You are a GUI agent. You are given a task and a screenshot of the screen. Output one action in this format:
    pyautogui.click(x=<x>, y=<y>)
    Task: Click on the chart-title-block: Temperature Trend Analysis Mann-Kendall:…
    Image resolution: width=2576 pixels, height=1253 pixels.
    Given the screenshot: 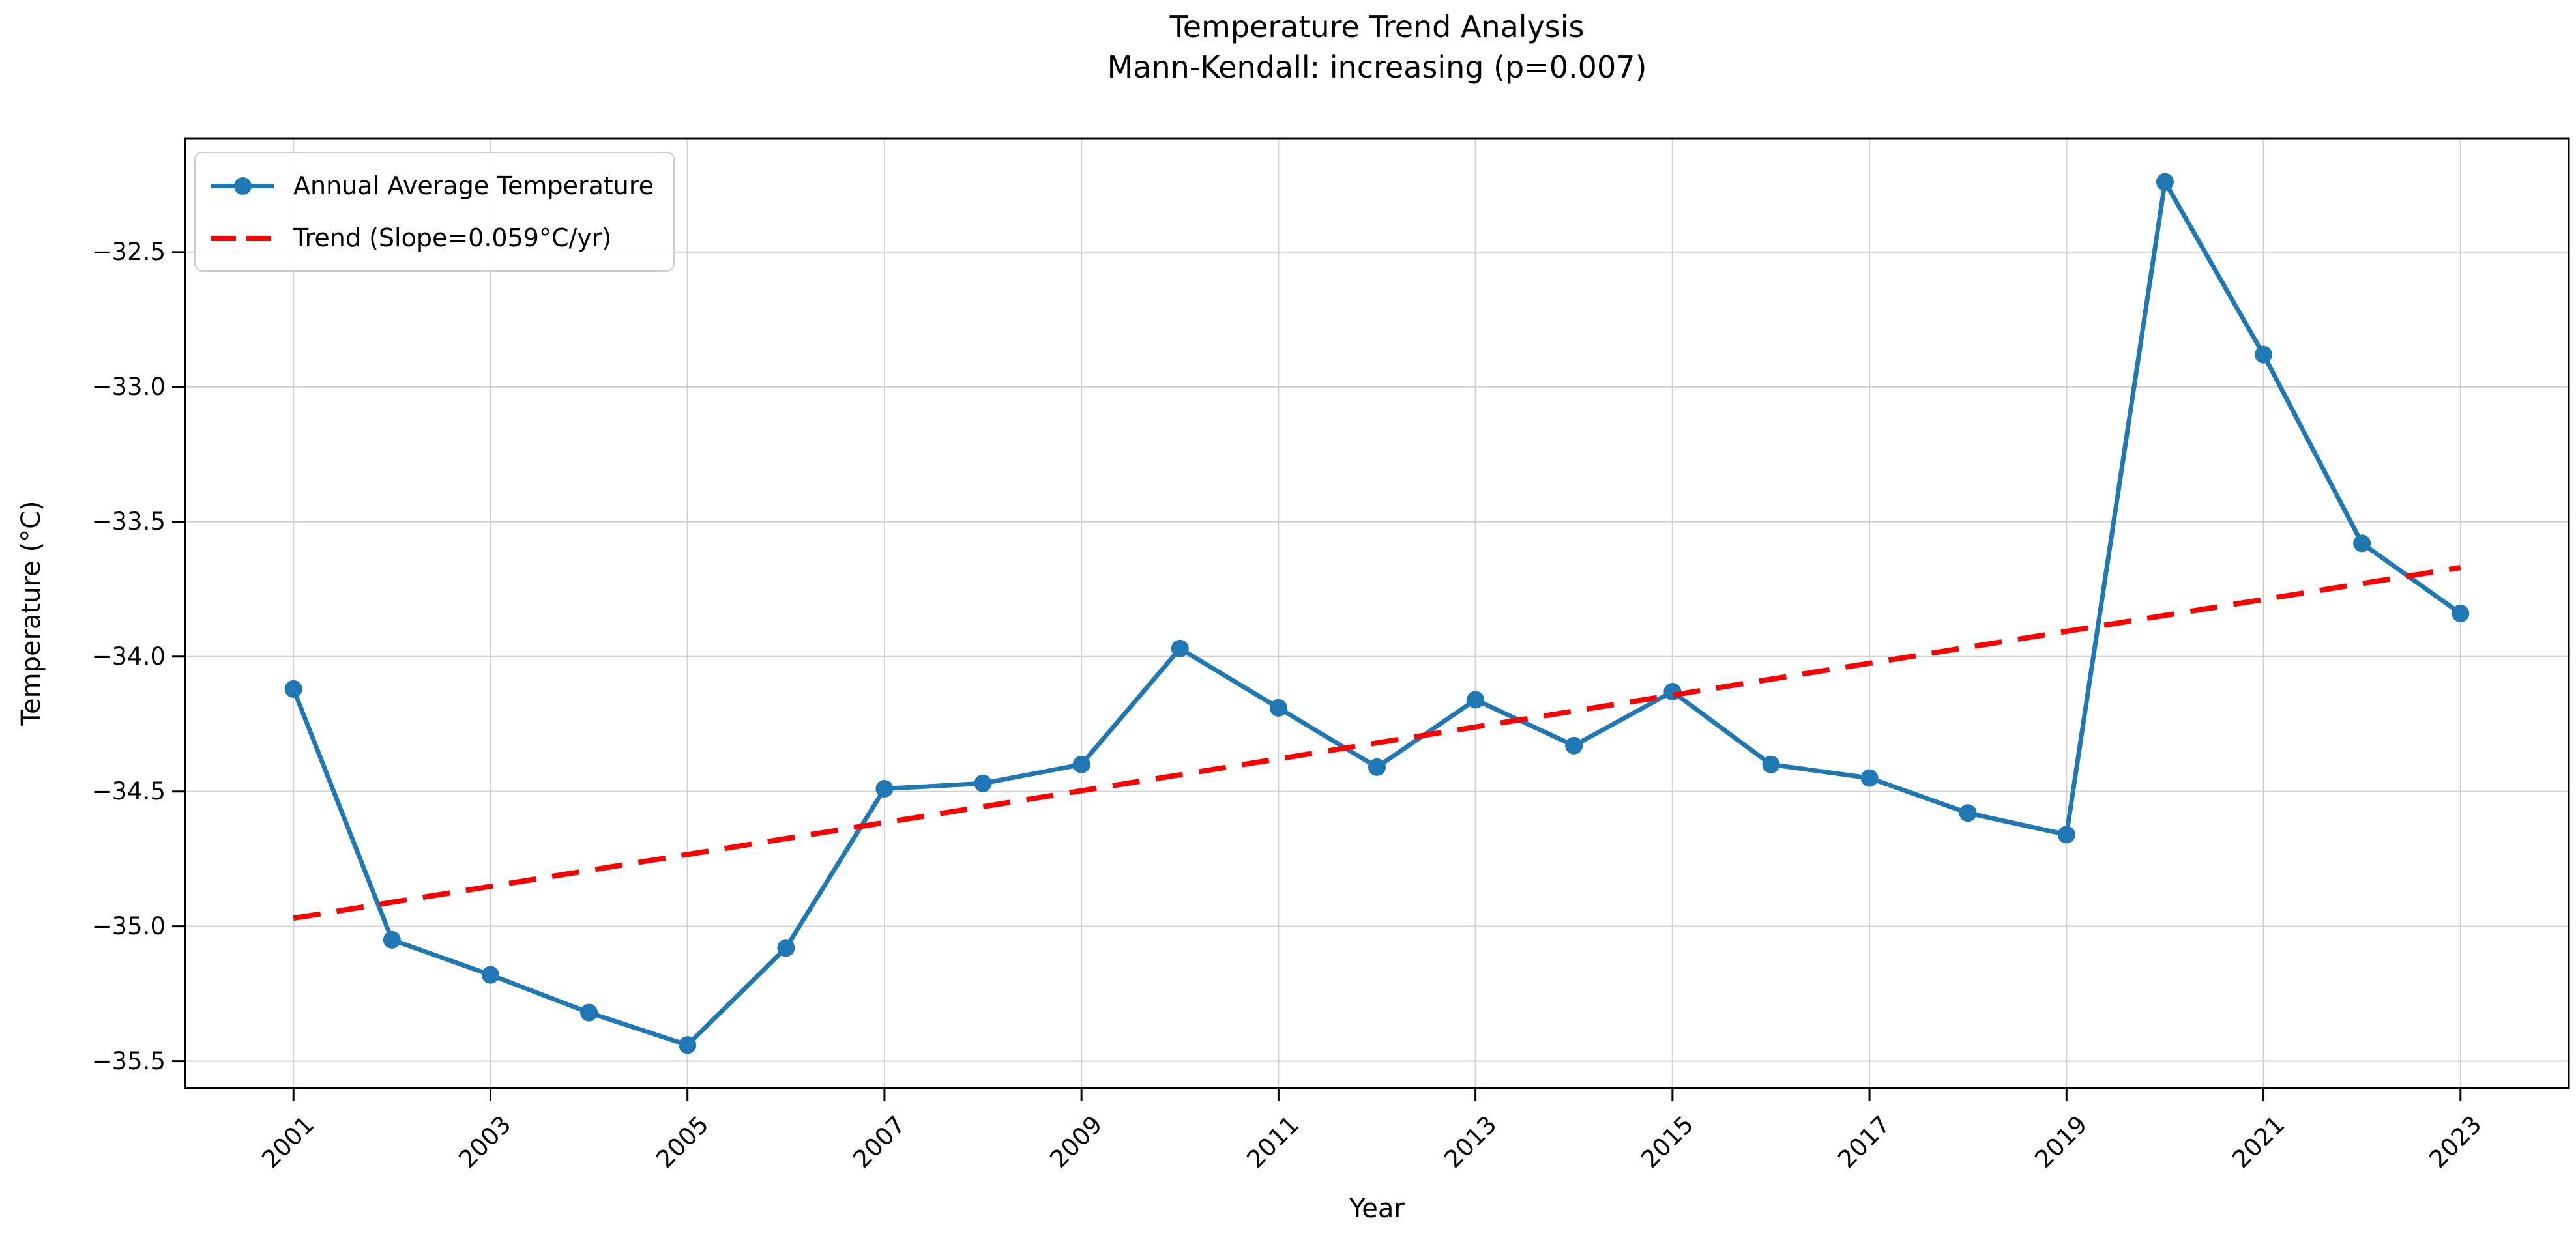 What is the action you would take?
    pyautogui.click(x=1377, y=47)
    